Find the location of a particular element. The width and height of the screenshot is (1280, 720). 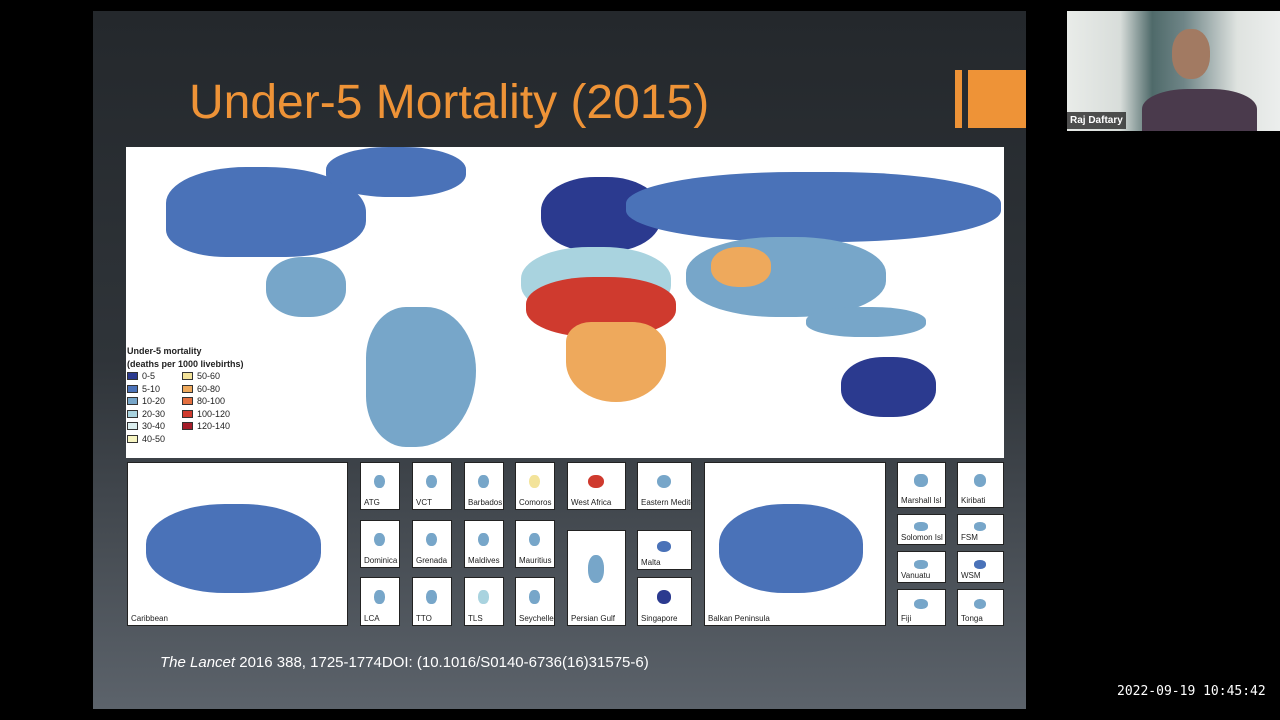

inset-map-comoros: Comoros is located at coordinates (535, 486).